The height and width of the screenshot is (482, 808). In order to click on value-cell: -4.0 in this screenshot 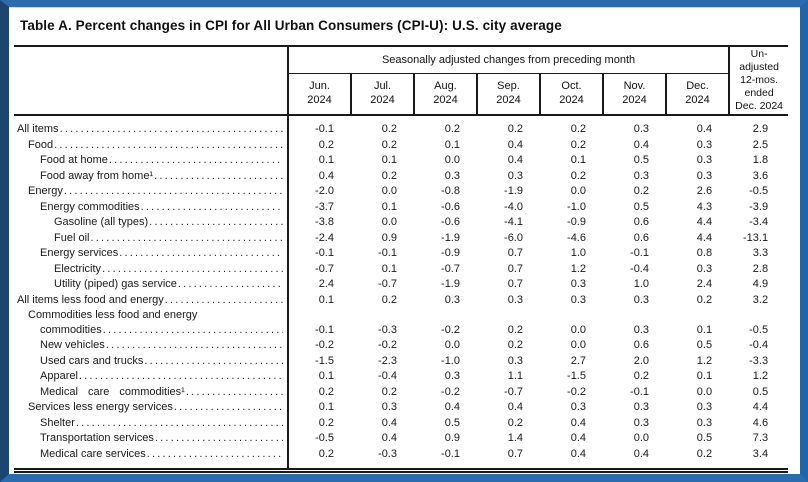, I will do `click(513, 206)`.